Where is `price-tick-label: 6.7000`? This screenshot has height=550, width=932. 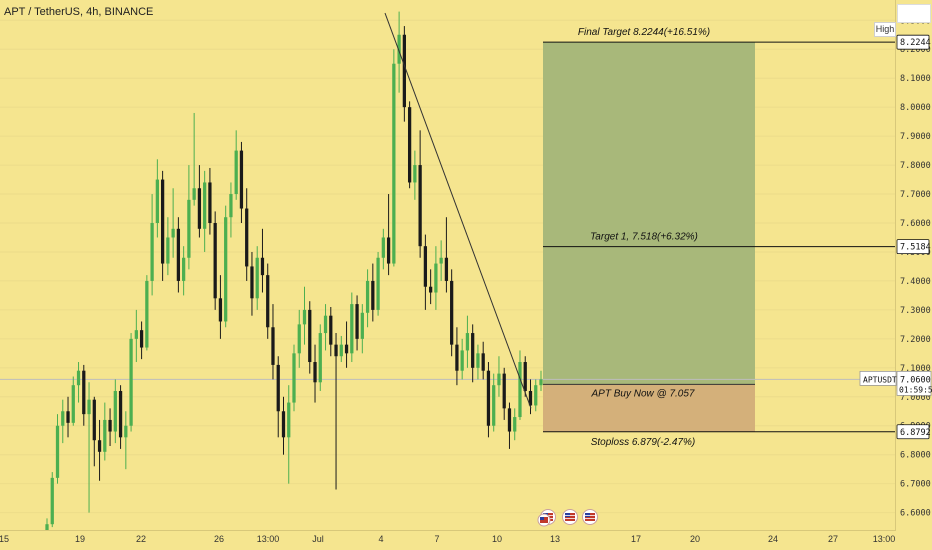
price-tick-label: 6.7000 is located at coordinates (915, 485).